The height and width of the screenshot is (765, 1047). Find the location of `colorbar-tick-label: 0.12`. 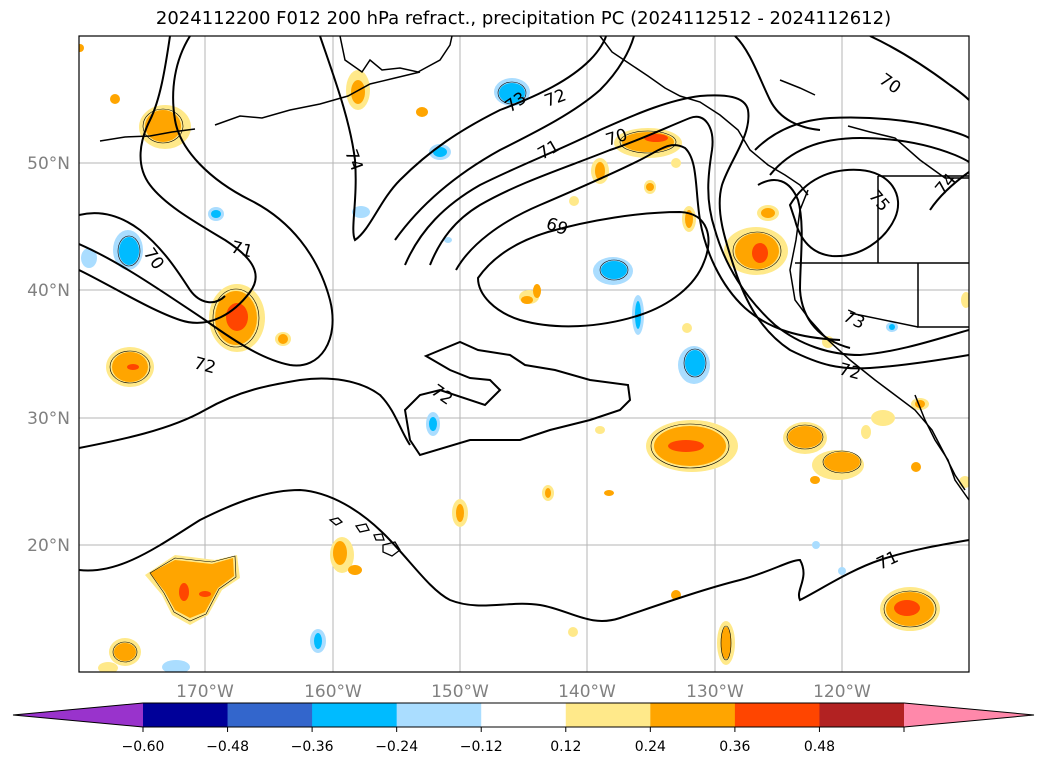

colorbar-tick-label: 0.12 is located at coordinates (565, 747).